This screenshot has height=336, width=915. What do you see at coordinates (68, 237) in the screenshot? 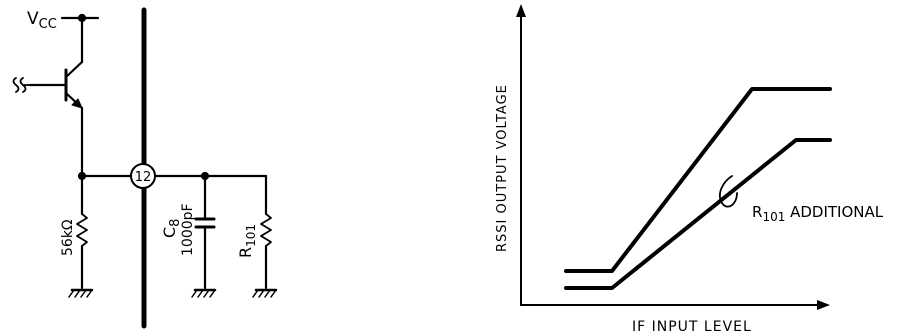
I see `resistor-56k-label: 56kΩ` at bounding box center [68, 237].